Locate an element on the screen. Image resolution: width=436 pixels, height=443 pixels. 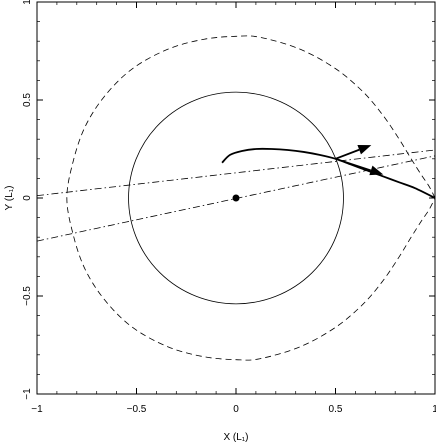
series-4-stream is located at coordinates (328, 173).